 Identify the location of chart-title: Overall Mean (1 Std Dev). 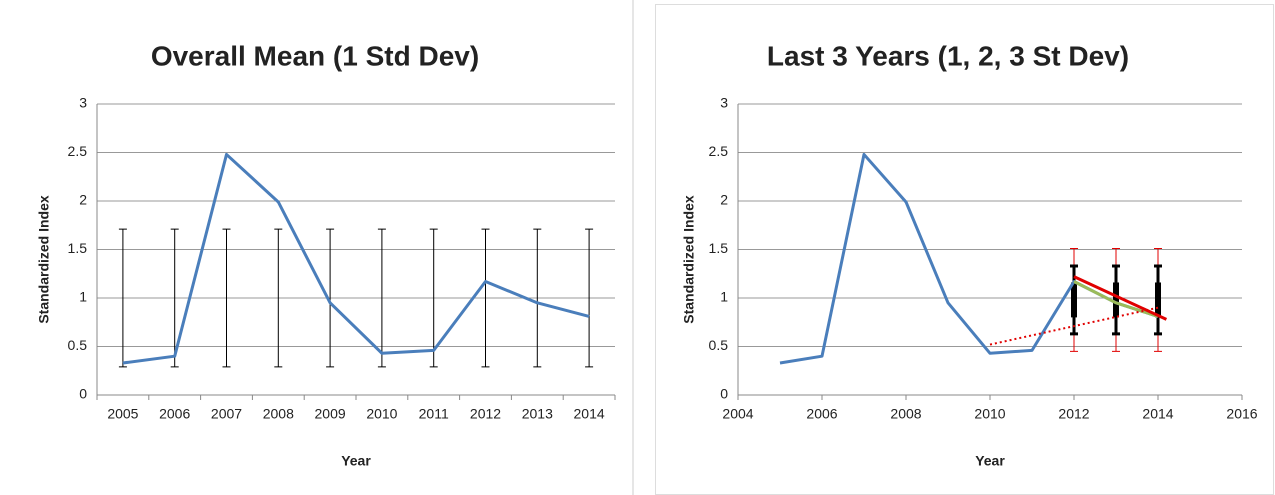
(315, 55).